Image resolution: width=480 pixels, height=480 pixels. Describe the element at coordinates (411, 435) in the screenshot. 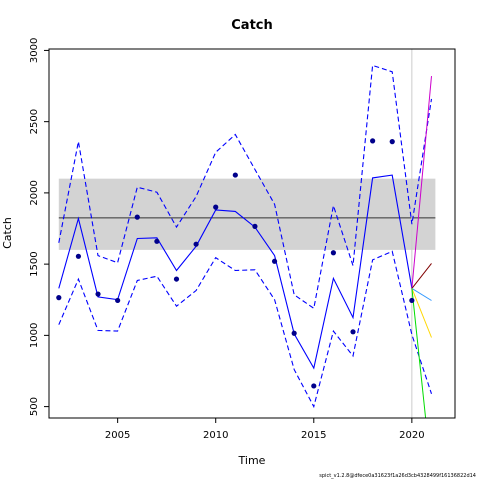

I see `x-tick-label: 2020` at that location.